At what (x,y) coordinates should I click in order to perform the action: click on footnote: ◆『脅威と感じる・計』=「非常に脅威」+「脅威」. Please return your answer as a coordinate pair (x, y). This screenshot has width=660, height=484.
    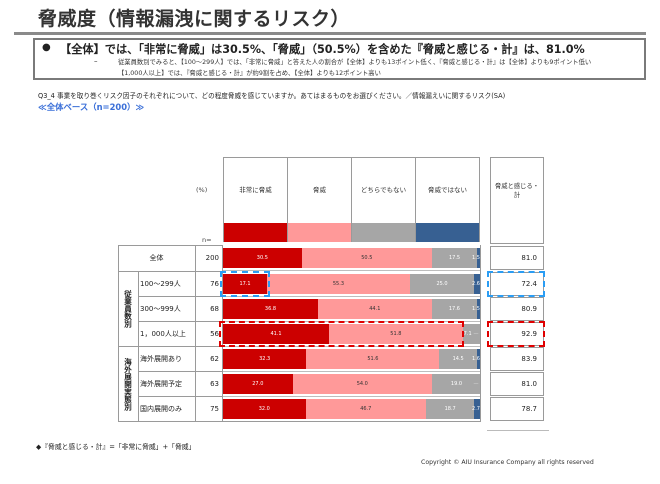
    Looking at the image, I should click on (116, 447).